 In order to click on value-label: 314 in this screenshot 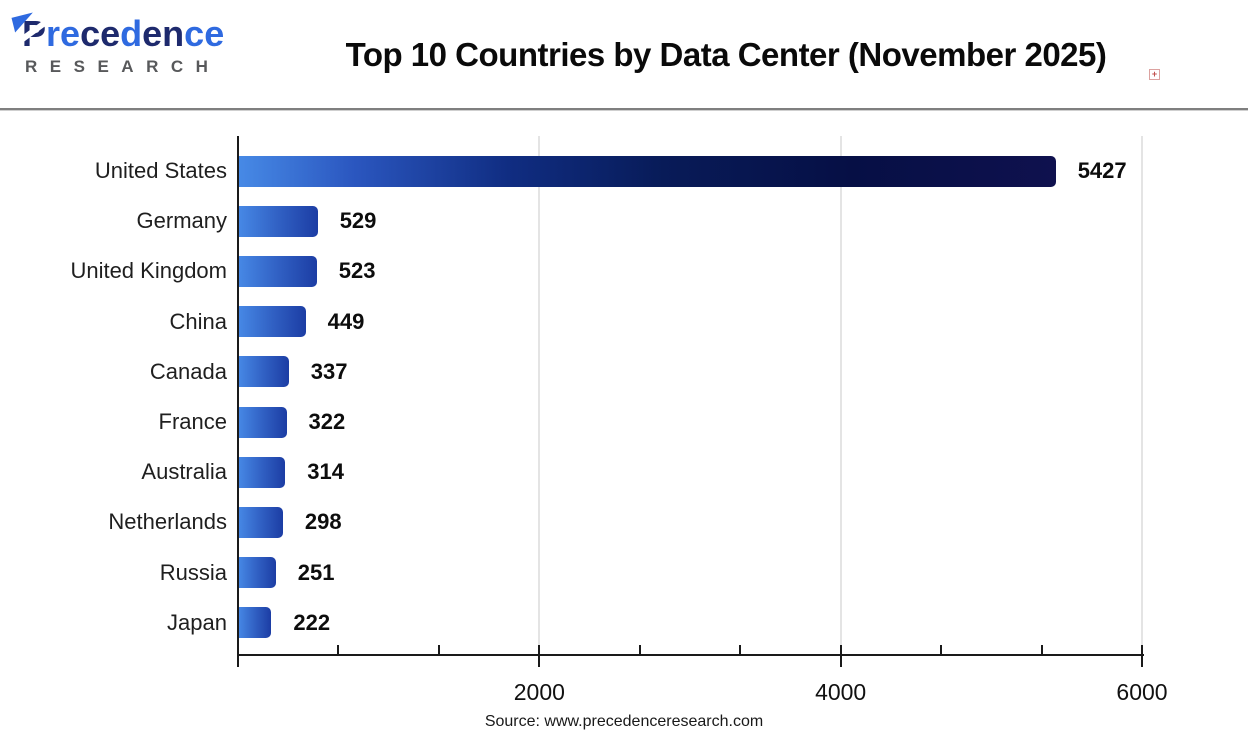, I will do `click(326, 472)`.